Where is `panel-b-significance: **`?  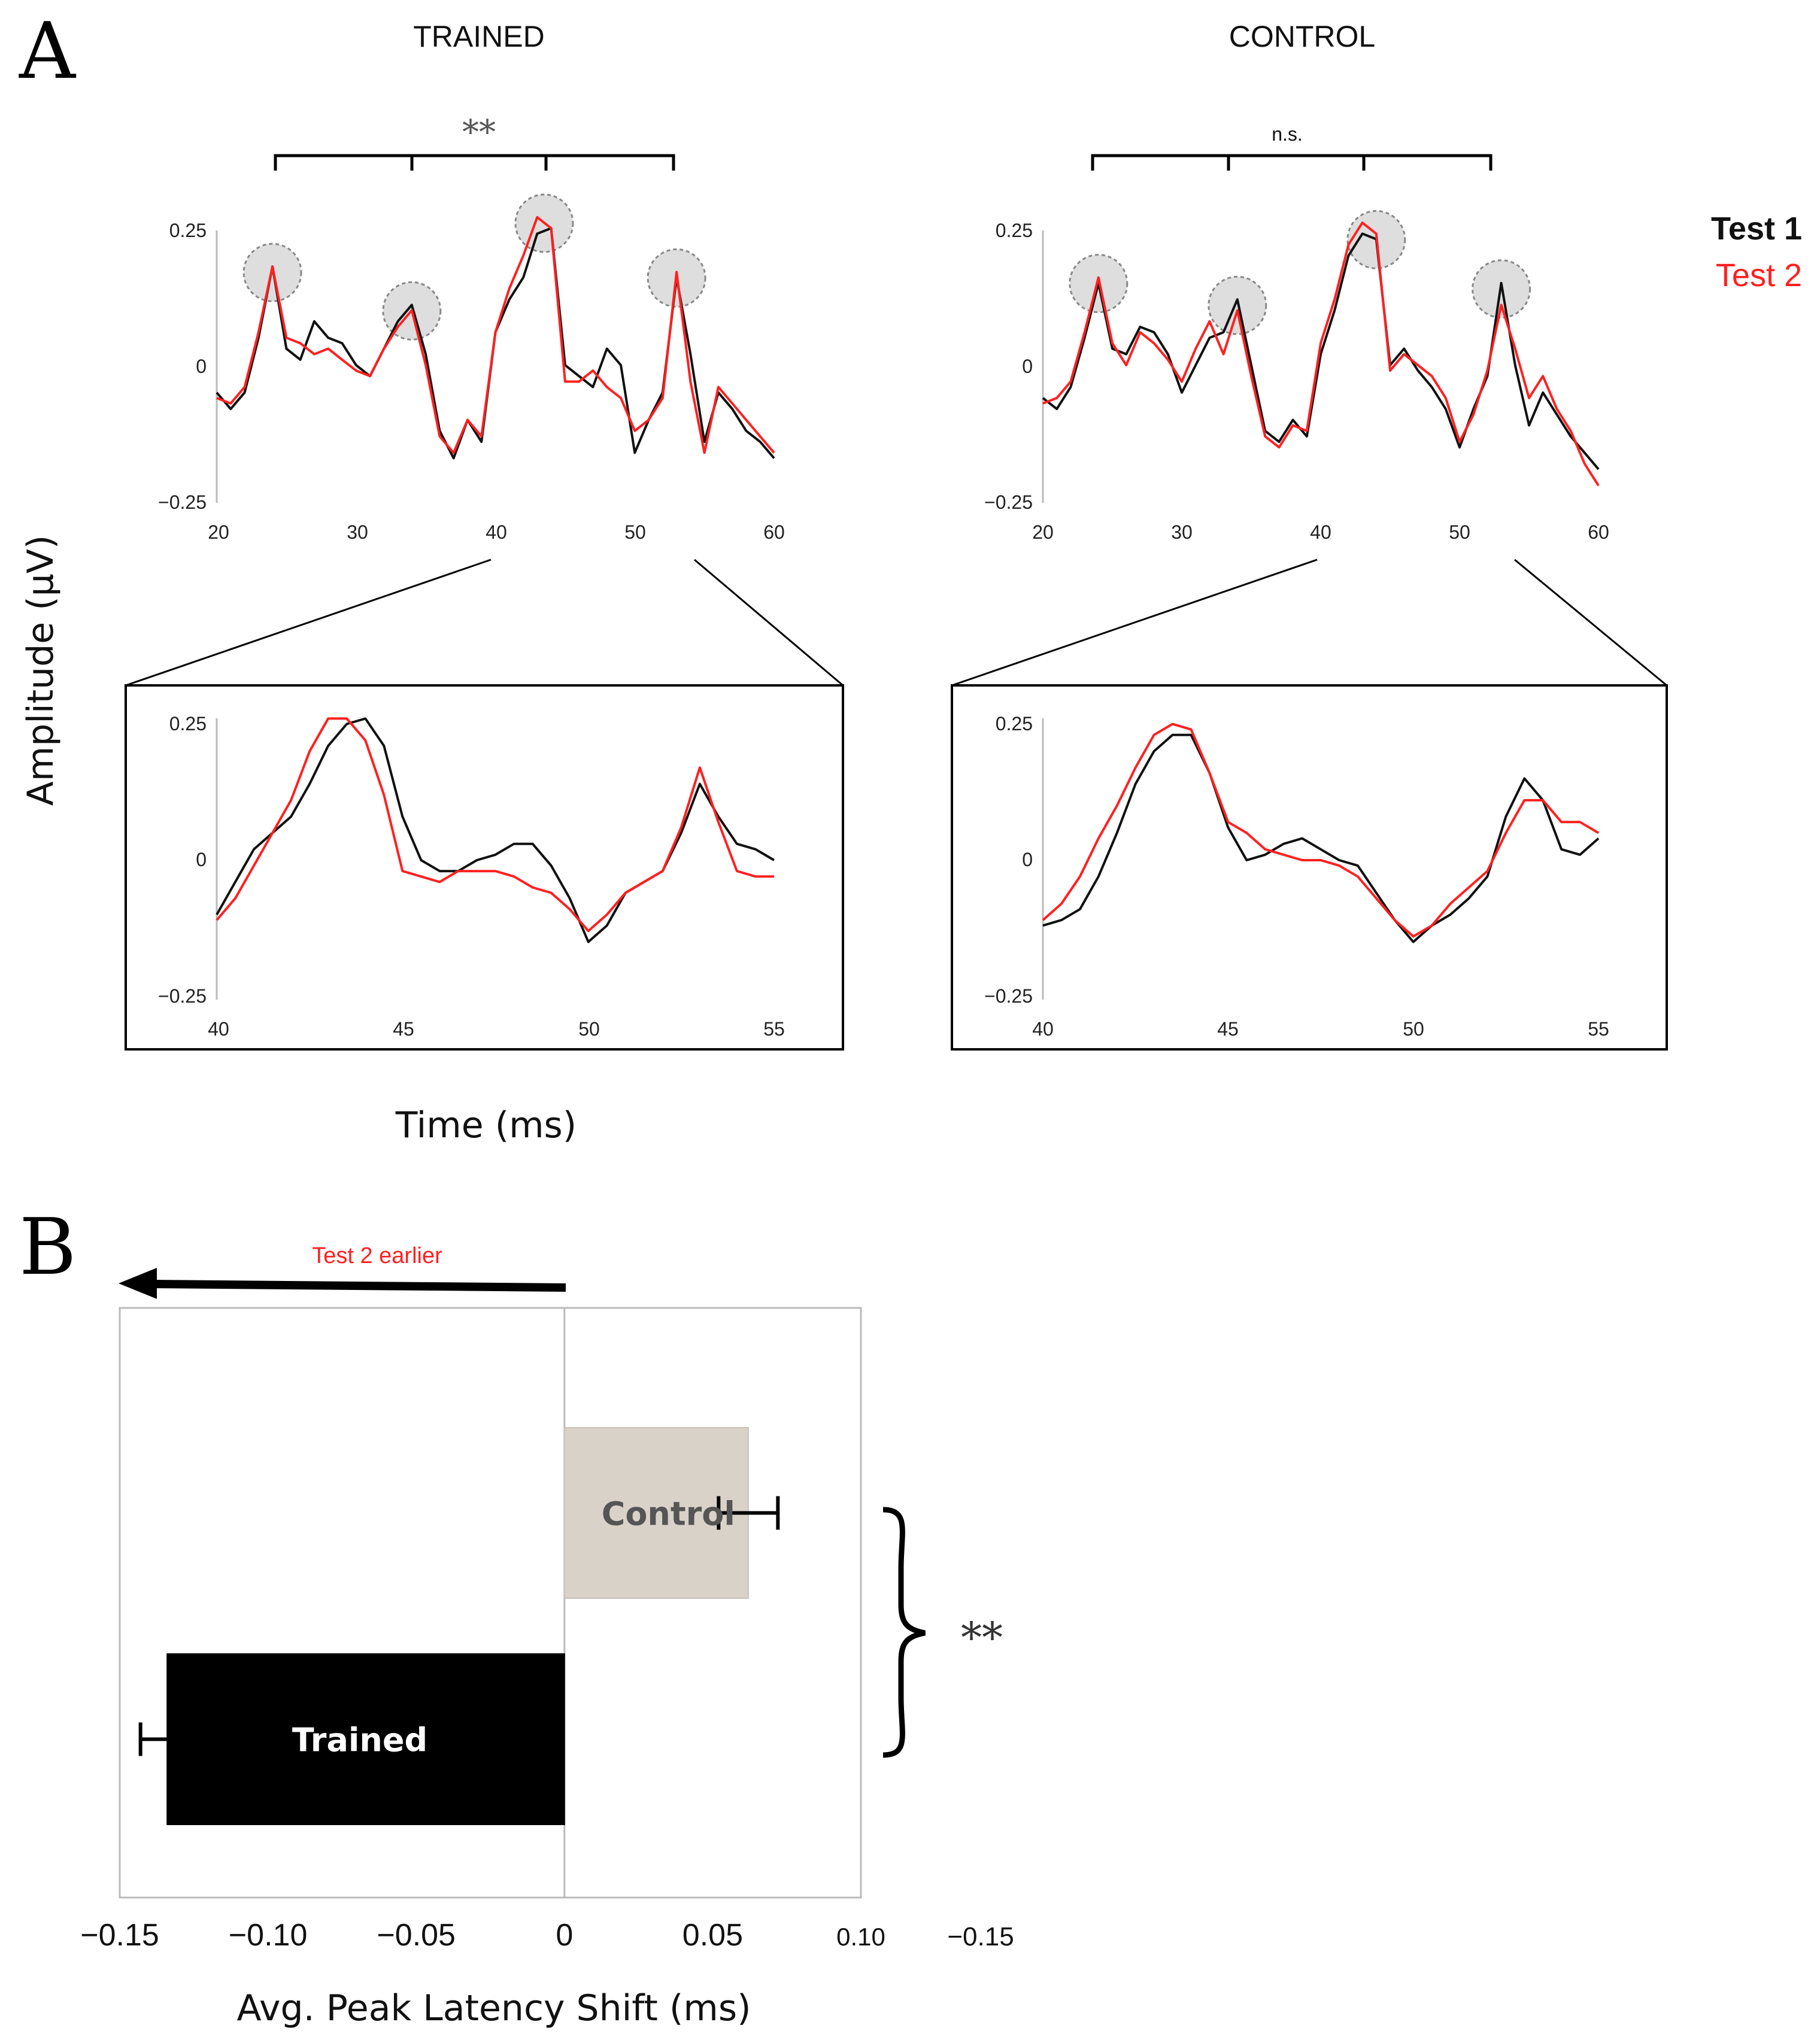 panel-b-significance: ** is located at coordinates (982, 1637).